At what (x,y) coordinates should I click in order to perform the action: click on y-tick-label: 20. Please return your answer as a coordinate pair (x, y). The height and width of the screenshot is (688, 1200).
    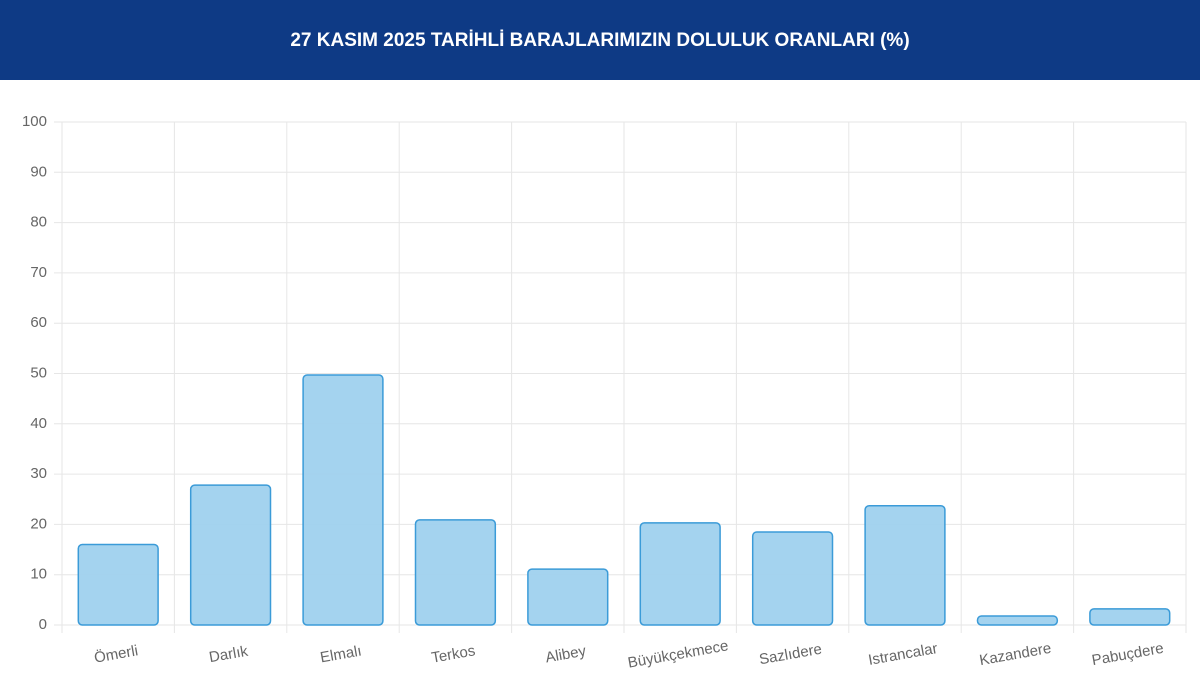
    Looking at the image, I should click on (38, 523).